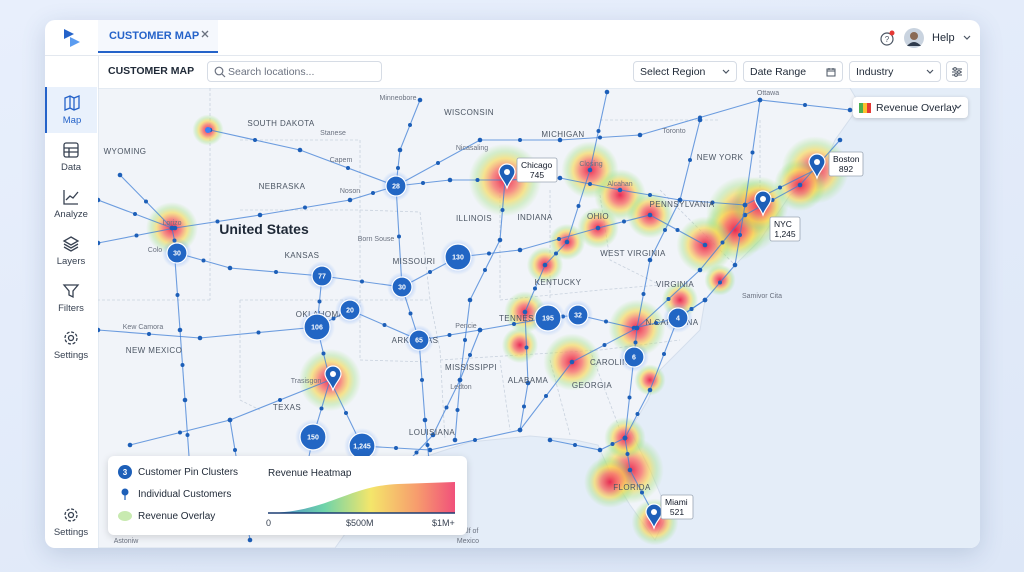 This screenshot has height=572, width=1024. I want to click on cluster: 150, so click(313, 437).